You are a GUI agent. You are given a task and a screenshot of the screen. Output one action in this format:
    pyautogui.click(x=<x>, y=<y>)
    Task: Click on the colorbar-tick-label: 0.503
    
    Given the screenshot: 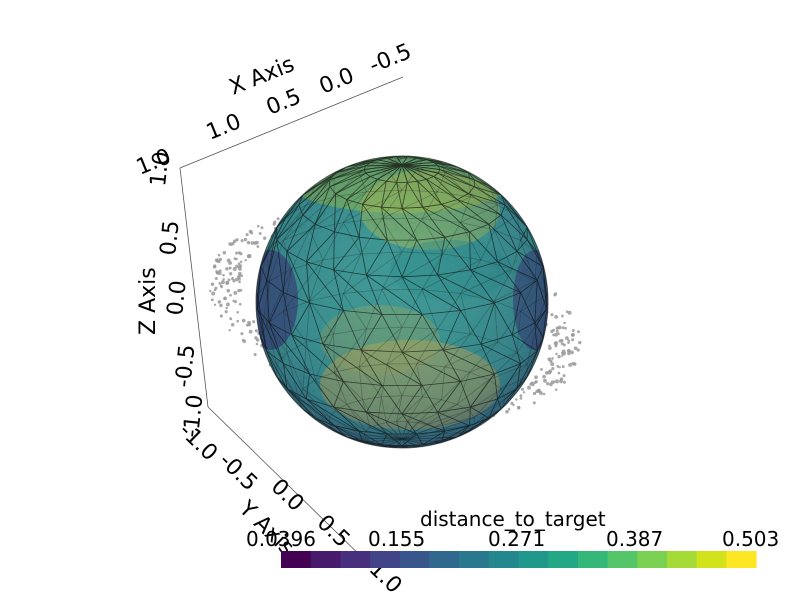 What is the action you would take?
    pyautogui.click(x=751, y=539)
    